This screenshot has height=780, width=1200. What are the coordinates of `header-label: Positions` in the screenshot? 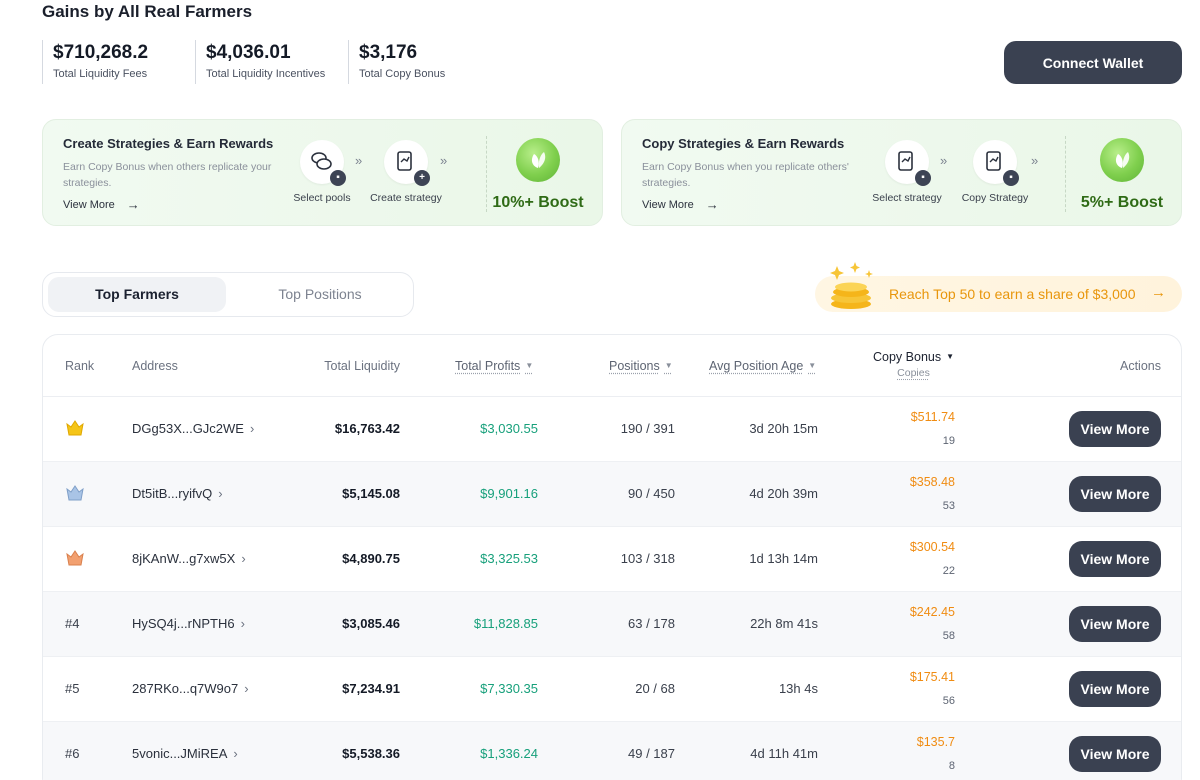 It's located at (634, 366).